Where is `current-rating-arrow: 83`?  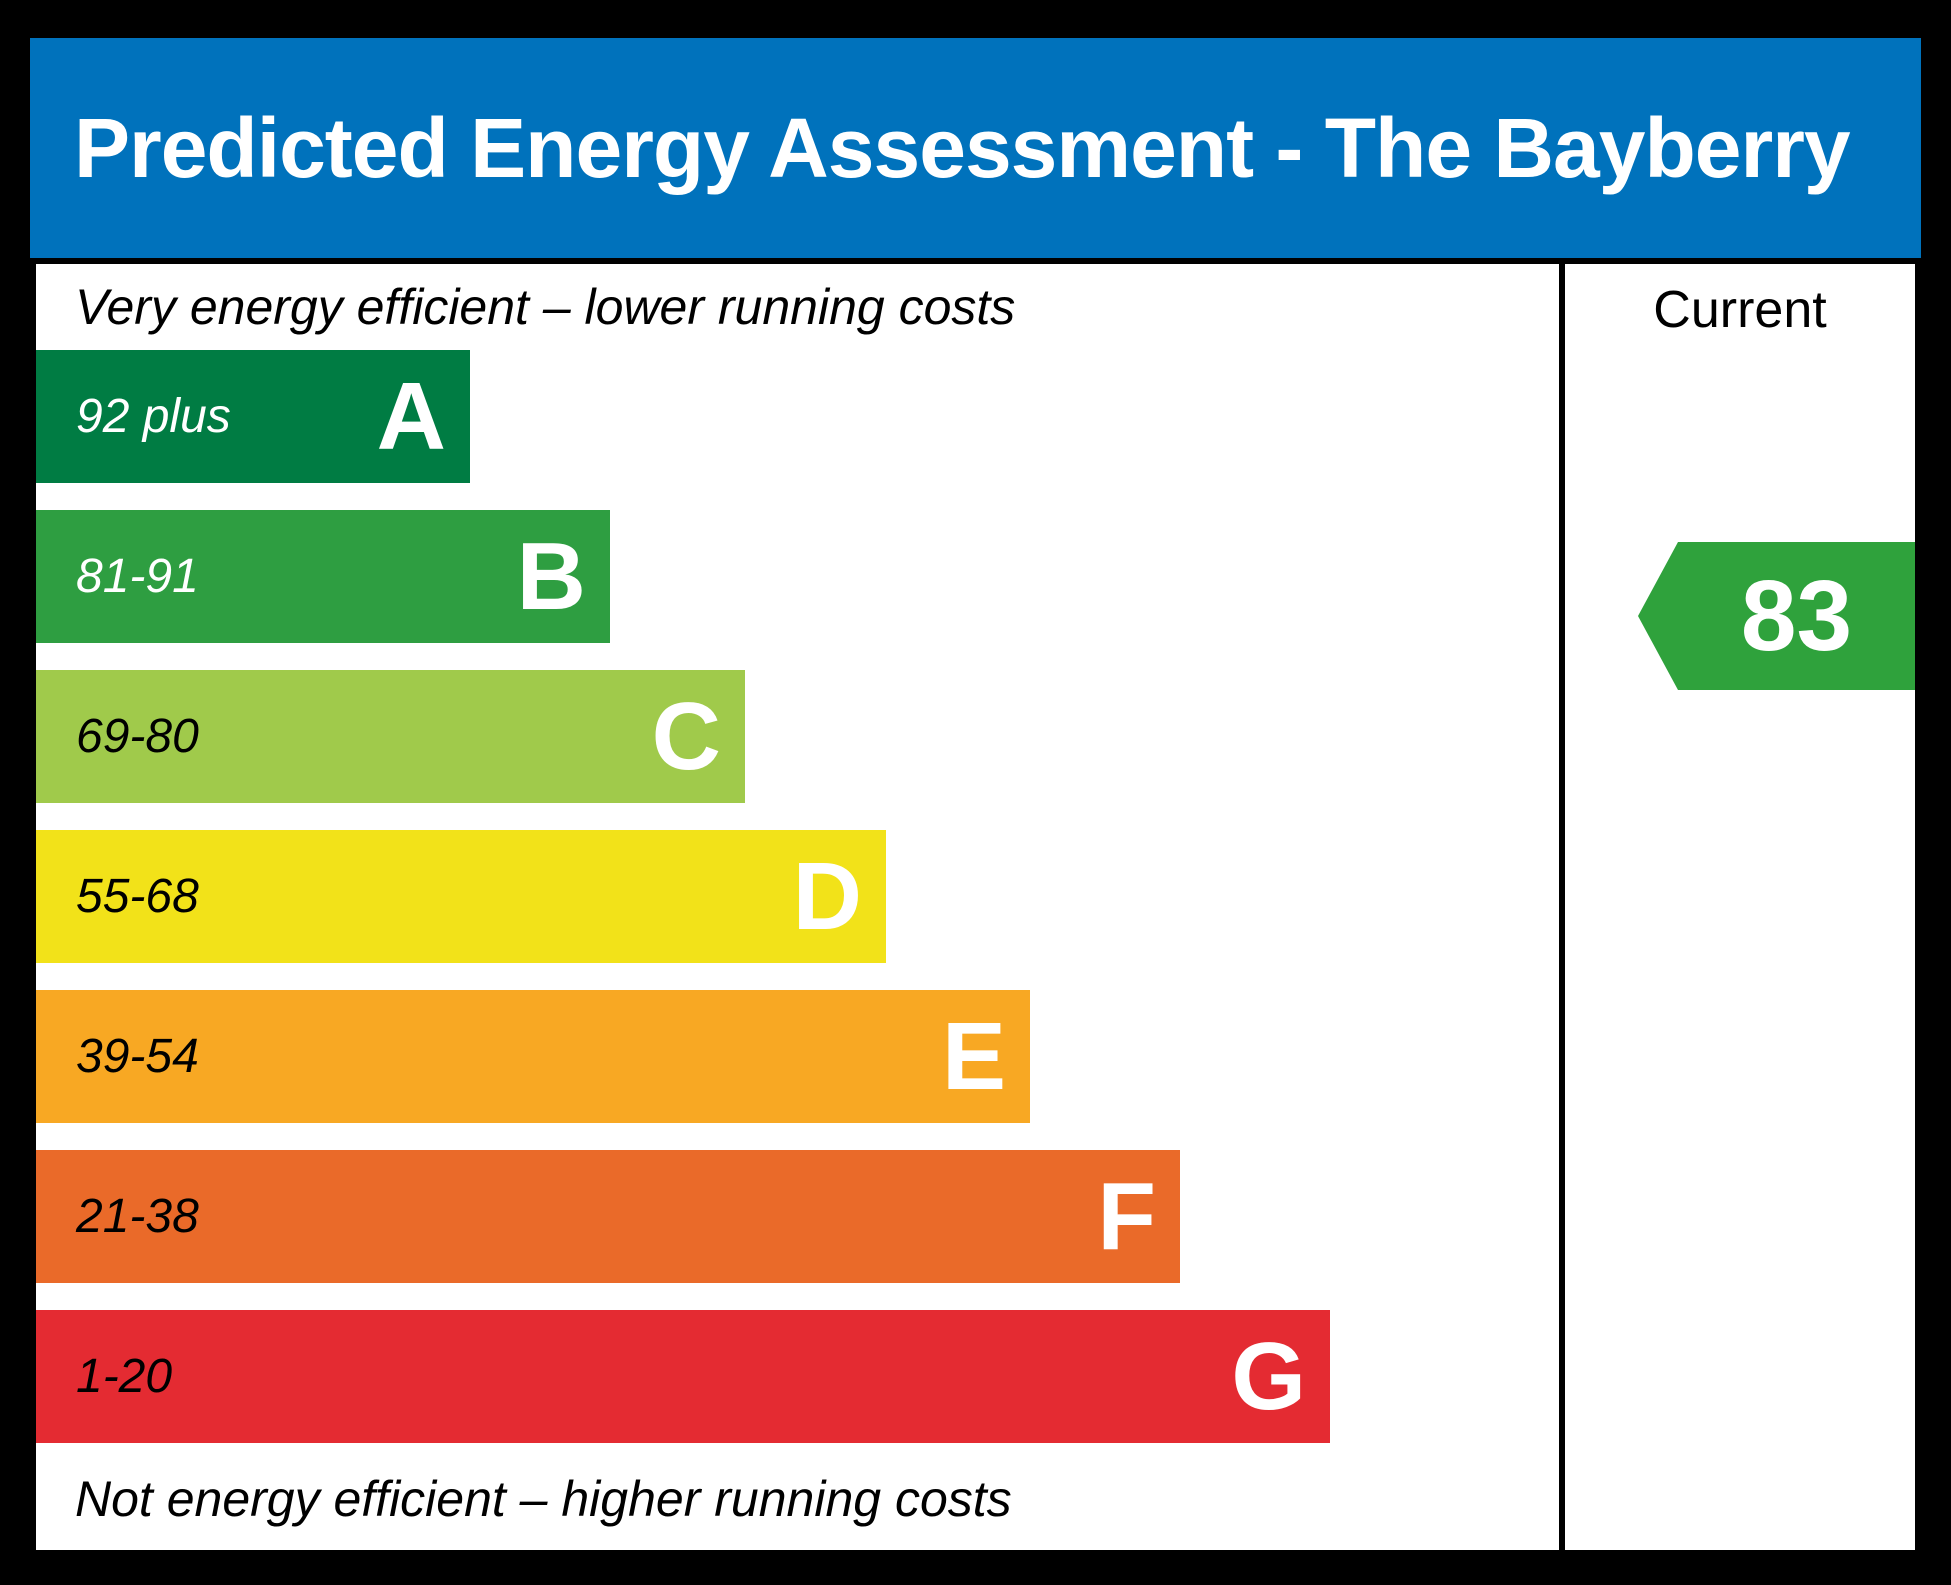
current-rating-arrow: 83 is located at coordinates (1776, 616).